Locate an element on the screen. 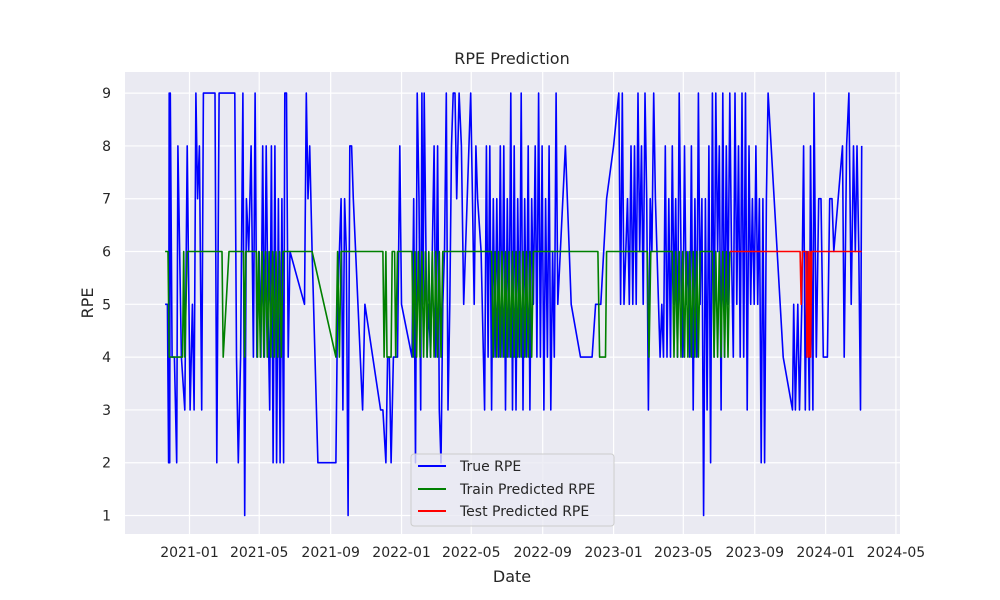 The width and height of the screenshot is (1000, 600). x-tick-label: 2024-05 is located at coordinates (896, 553).